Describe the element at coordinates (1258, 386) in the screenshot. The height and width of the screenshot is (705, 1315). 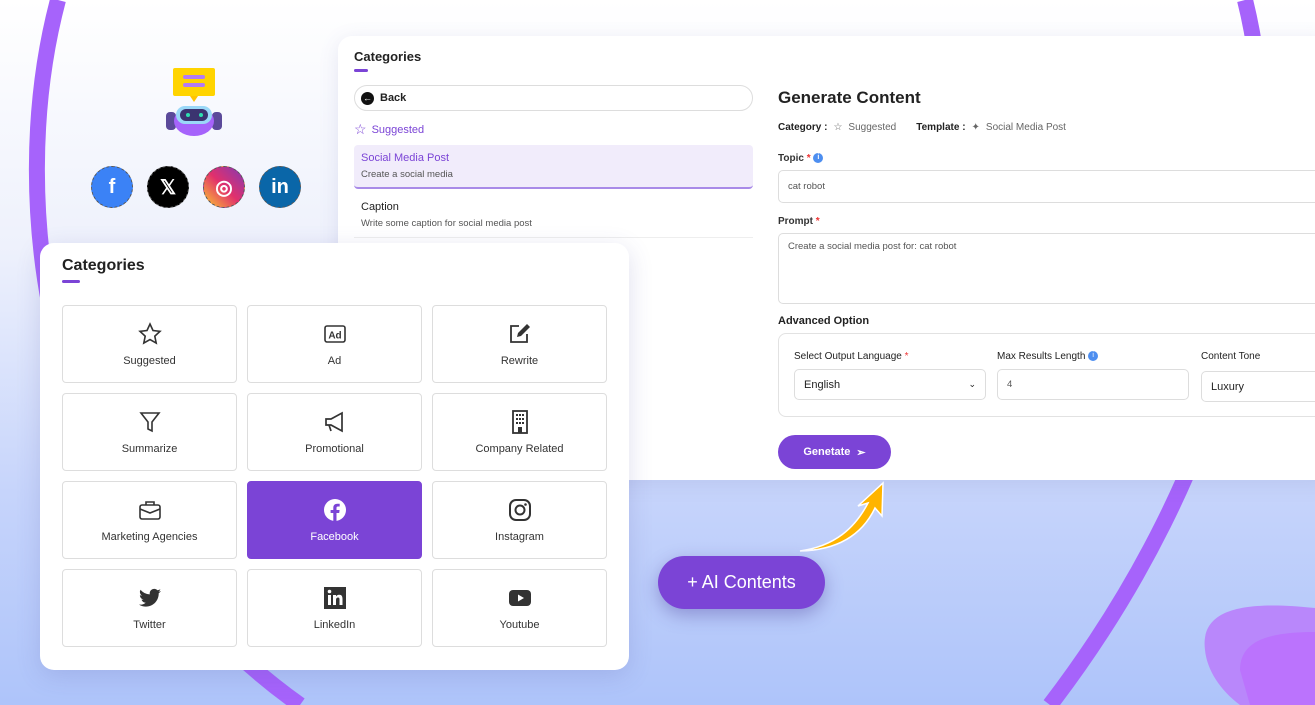
I see `tone-input: Luxury` at that location.